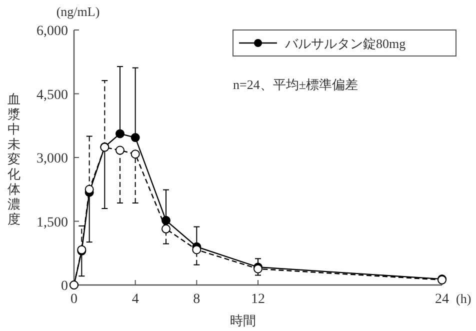  Describe the element at coordinates (464, 298) in the screenshot. I see `text: (h)` at that location.